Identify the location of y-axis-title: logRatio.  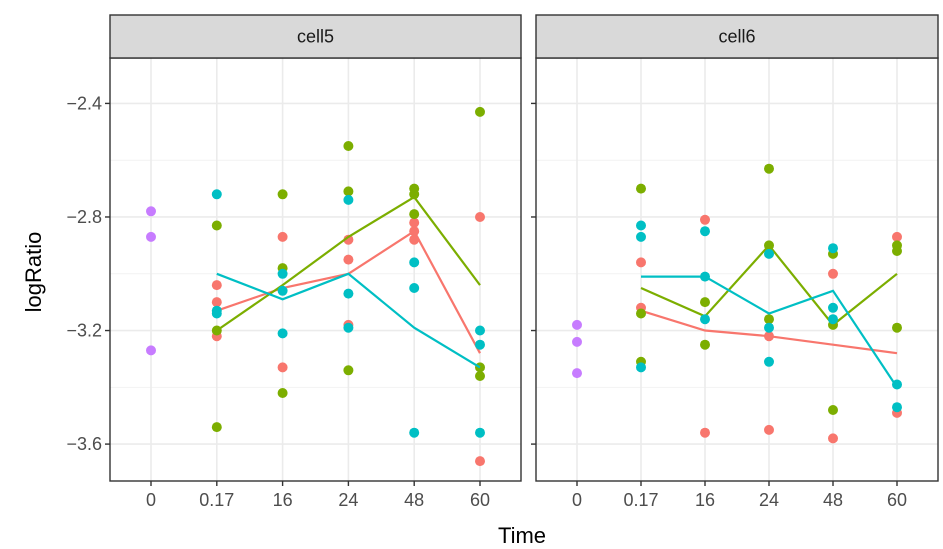
(33, 272).